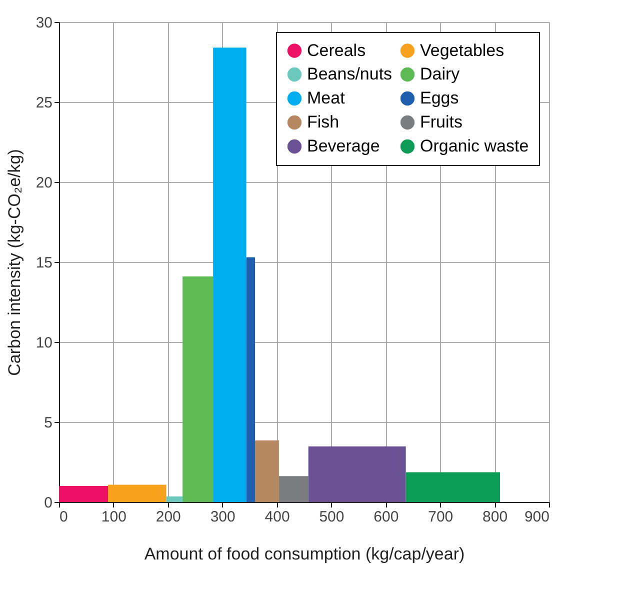 This screenshot has width=624, height=590. What do you see at coordinates (386, 517) in the screenshot?
I see `x-tick-label: 600` at bounding box center [386, 517].